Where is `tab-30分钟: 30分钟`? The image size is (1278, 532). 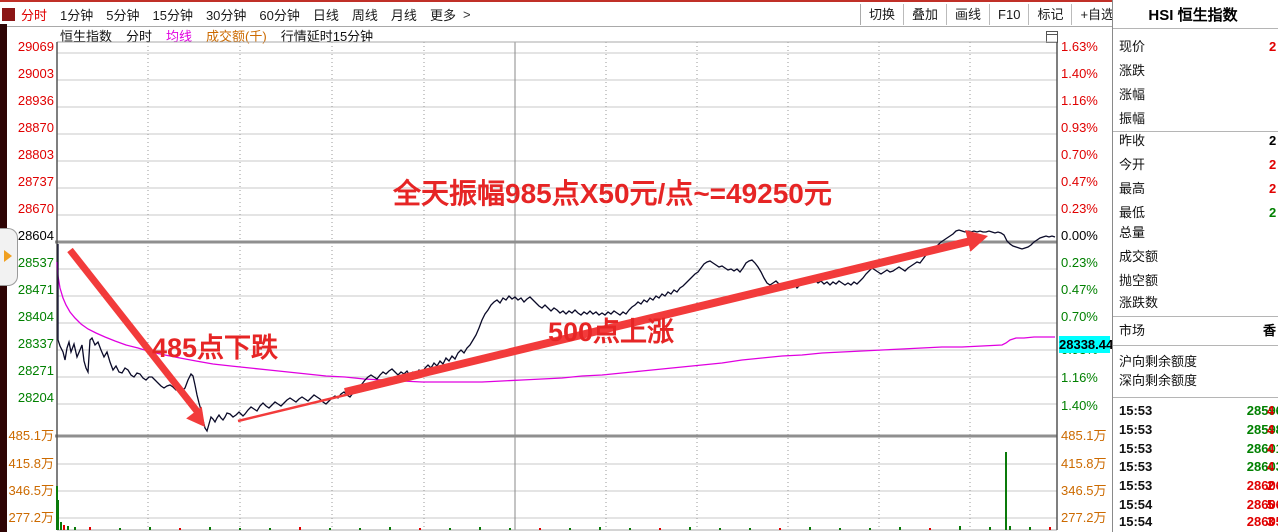
tab-30分钟: 30分钟 is located at coordinates (226, 15).